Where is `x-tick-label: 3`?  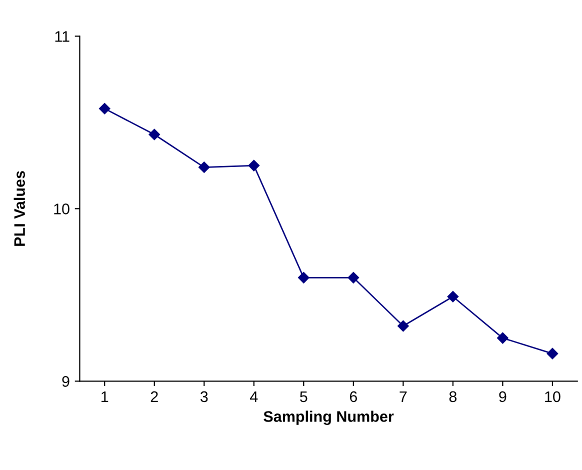
x-tick-label: 3 is located at coordinates (204, 396).